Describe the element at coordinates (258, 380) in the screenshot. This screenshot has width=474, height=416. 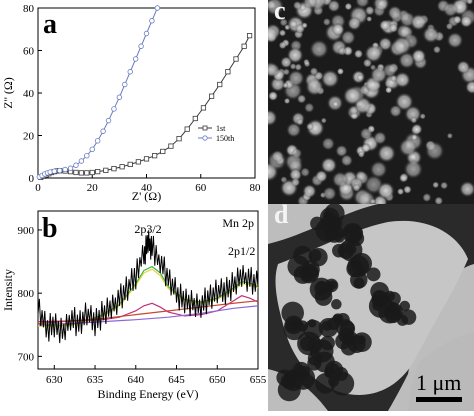
I see `x-tick-label: 655` at that location.